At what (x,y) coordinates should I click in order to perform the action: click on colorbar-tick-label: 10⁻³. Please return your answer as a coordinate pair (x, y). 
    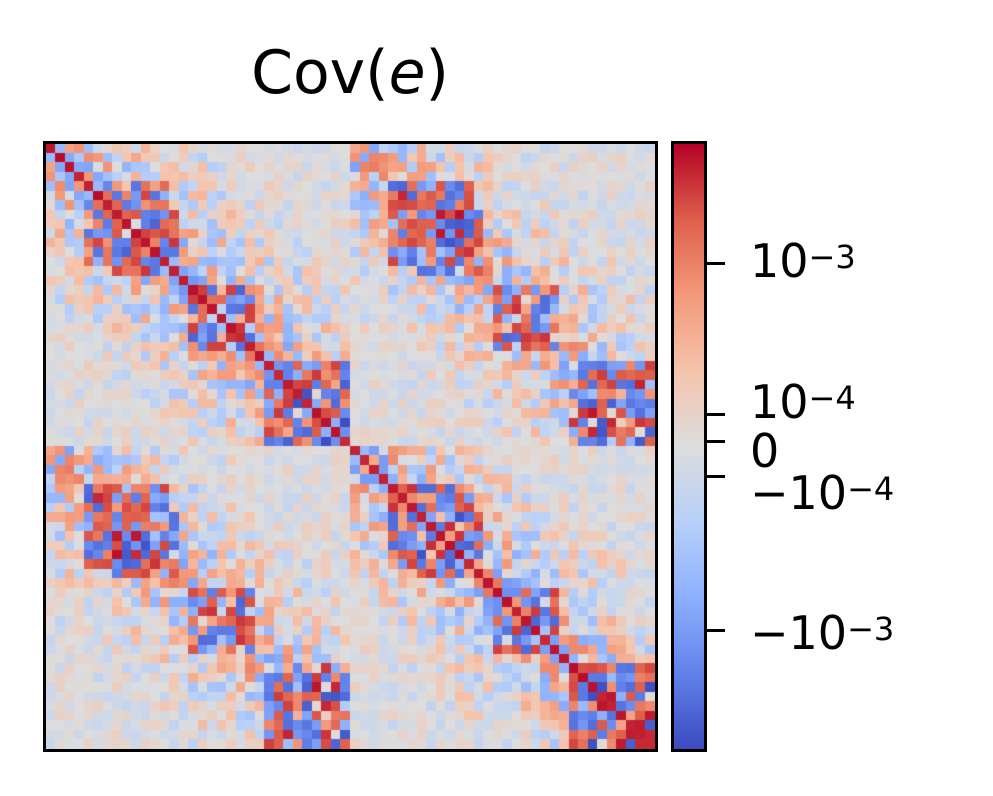
    Looking at the image, I should click on (803, 261).